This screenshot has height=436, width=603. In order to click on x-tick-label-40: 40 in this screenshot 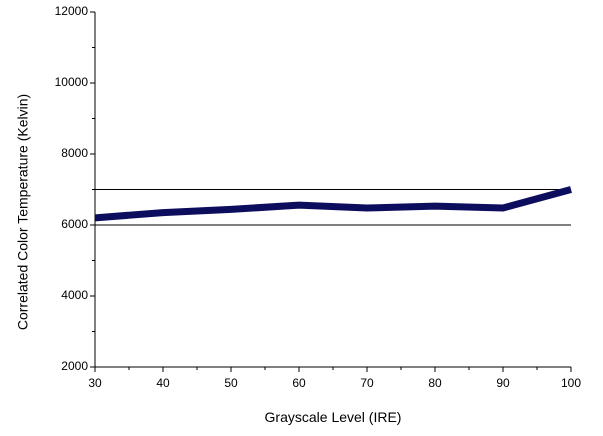, I will do `click(163, 383)`.